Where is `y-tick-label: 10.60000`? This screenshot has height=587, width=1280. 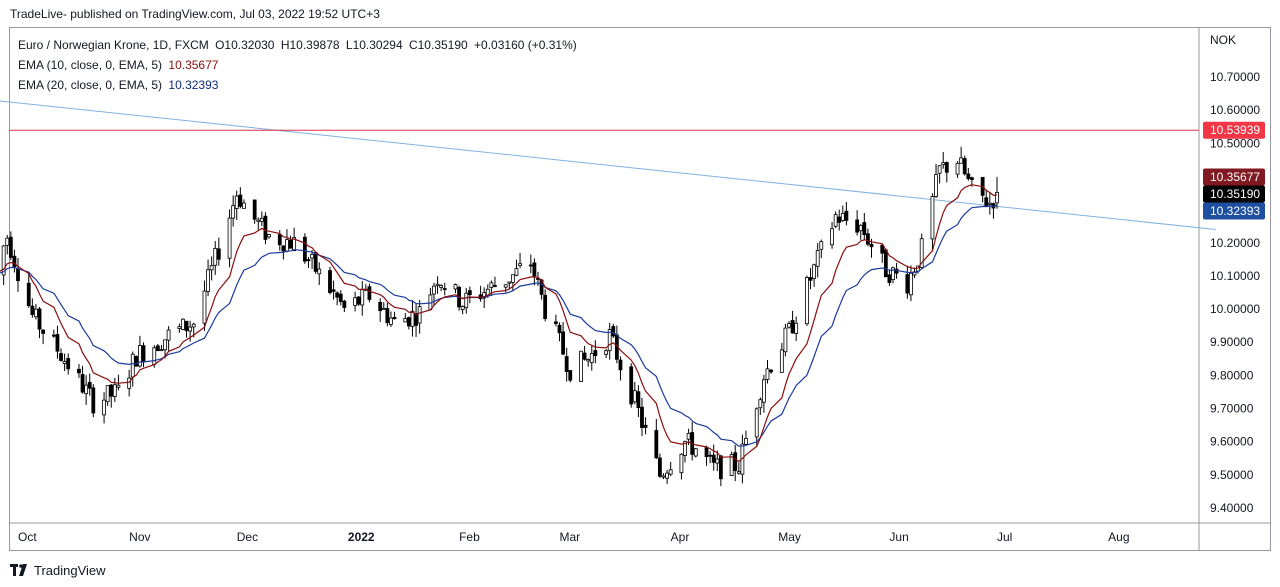
y-tick-label: 10.60000 is located at coordinates (1235, 110).